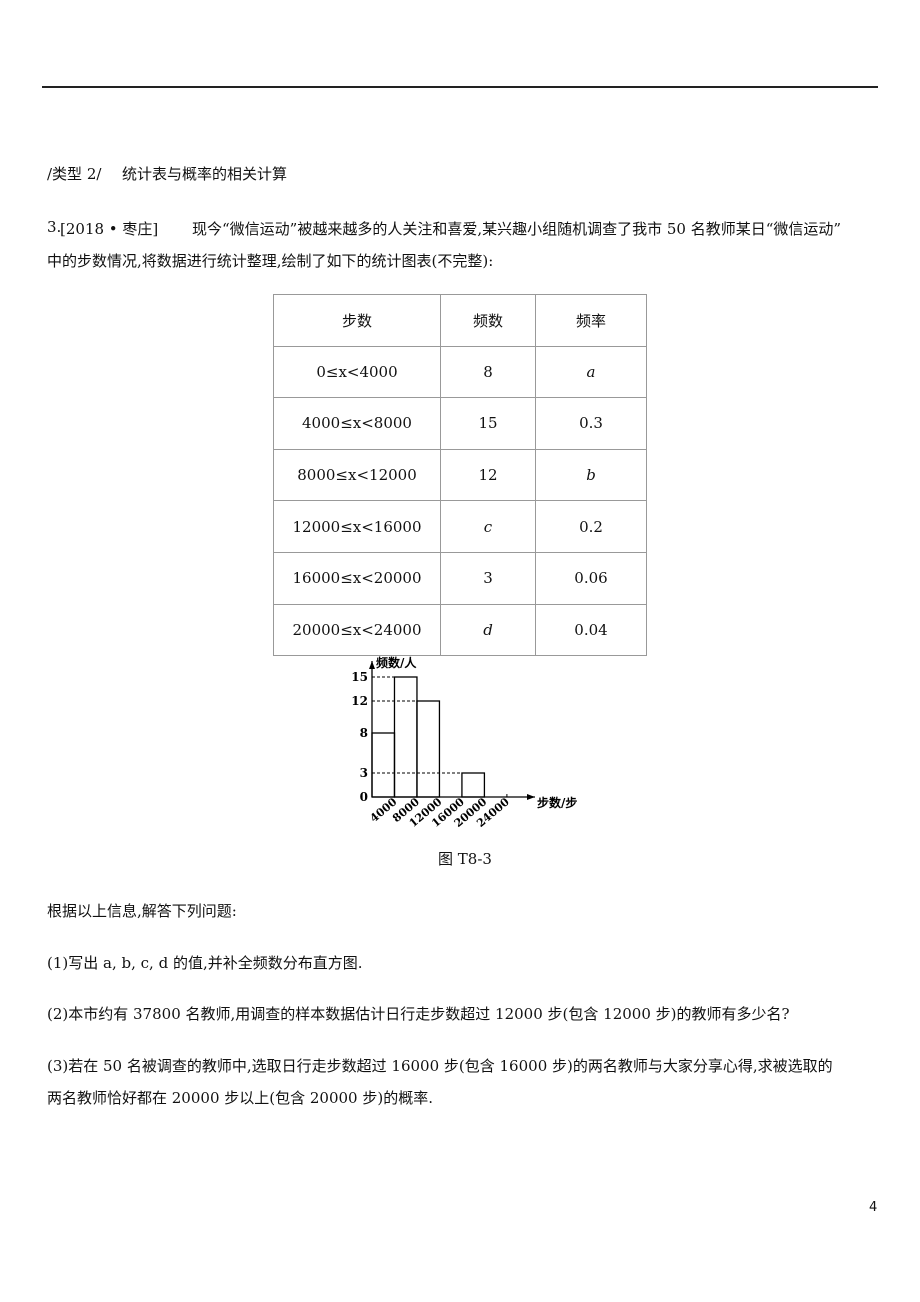 The height and width of the screenshot is (1302, 920). Describe the element at coordinates (591, 526) in the screenshot. I see `table-cell: 0.2` at that location.